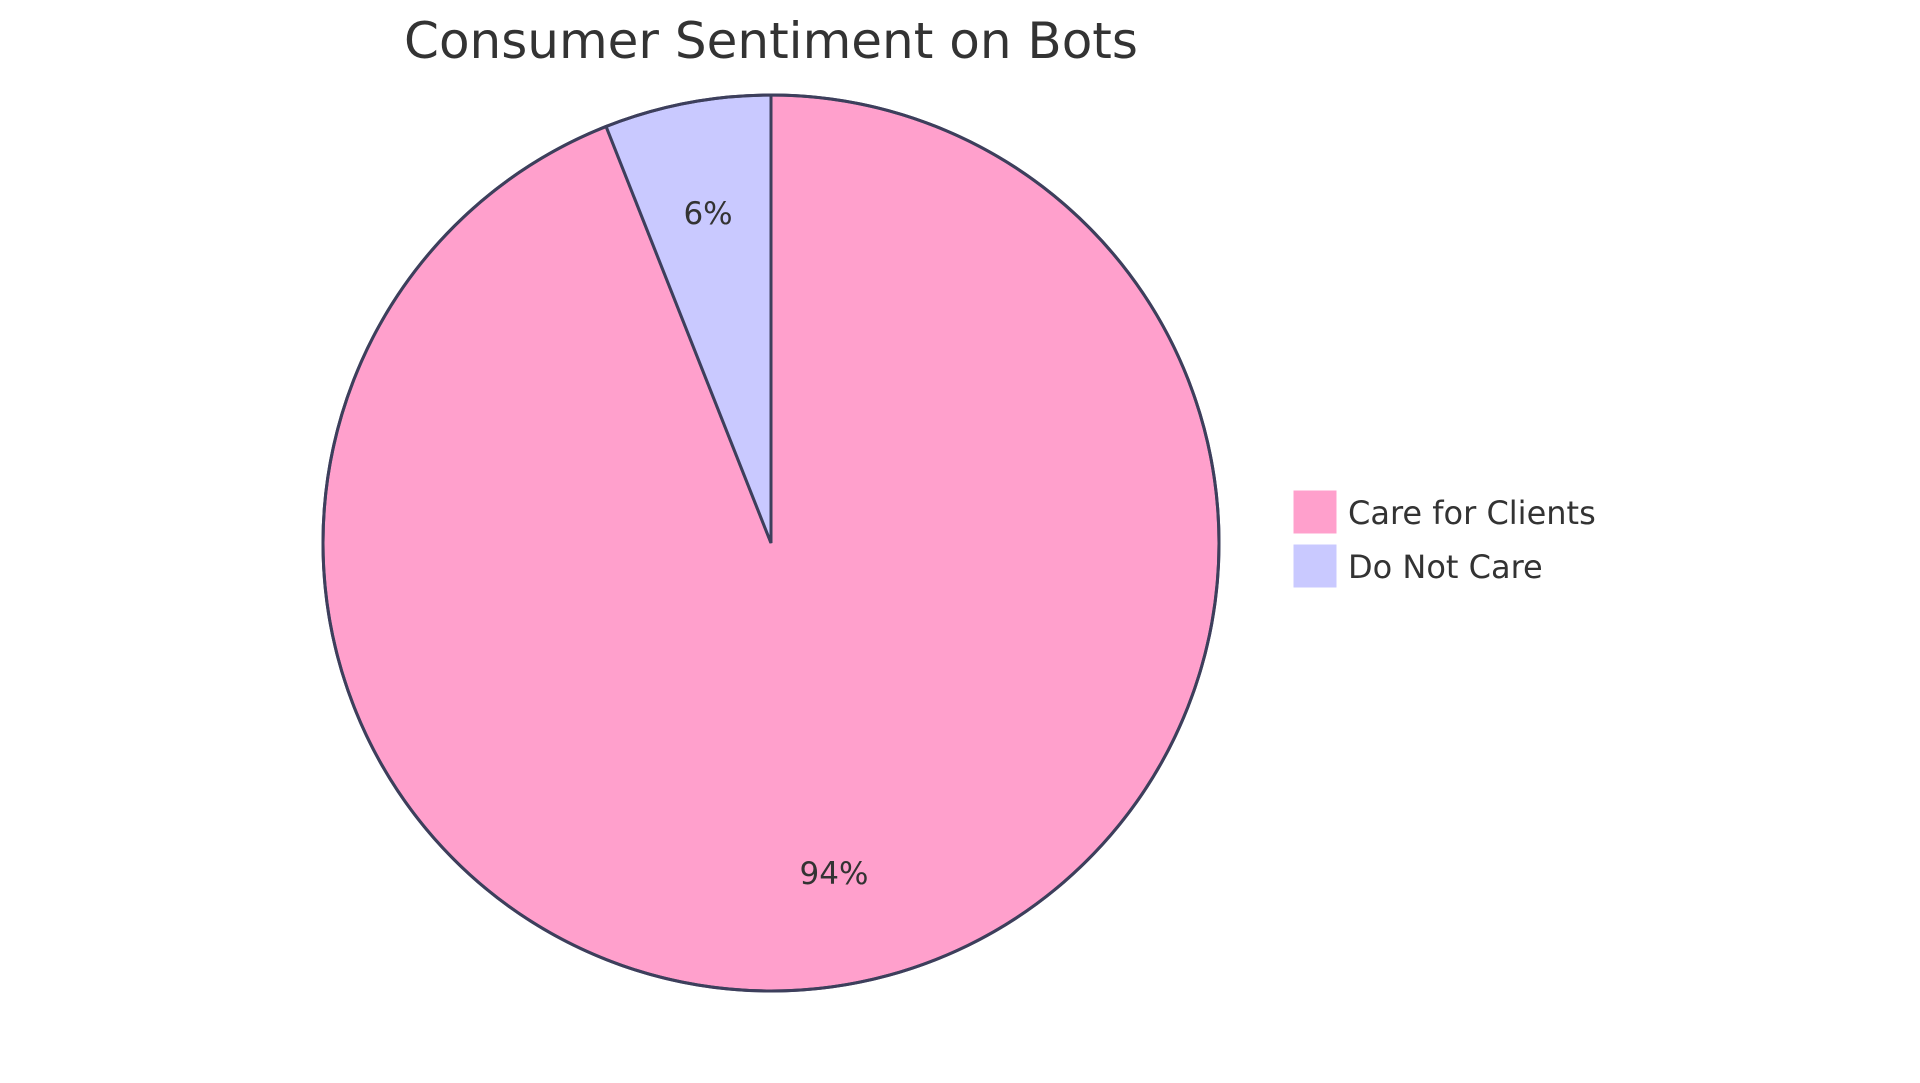 Image resolution: width=1920 pixels, height=1083 pixels. I want to click on legend-swatch-do-not-care, so click(1315, 566).